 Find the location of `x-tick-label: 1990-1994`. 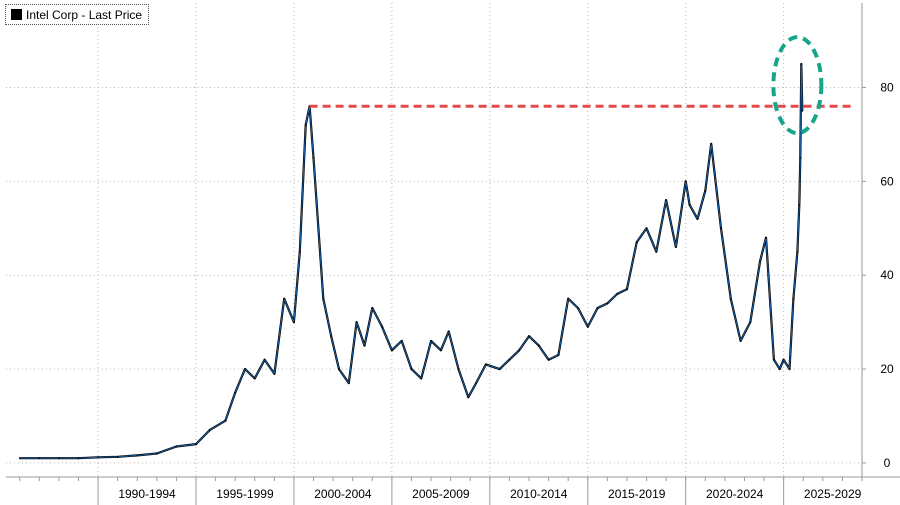

x-tick-label: 1990-1994 is located at coordinates (147, 494).